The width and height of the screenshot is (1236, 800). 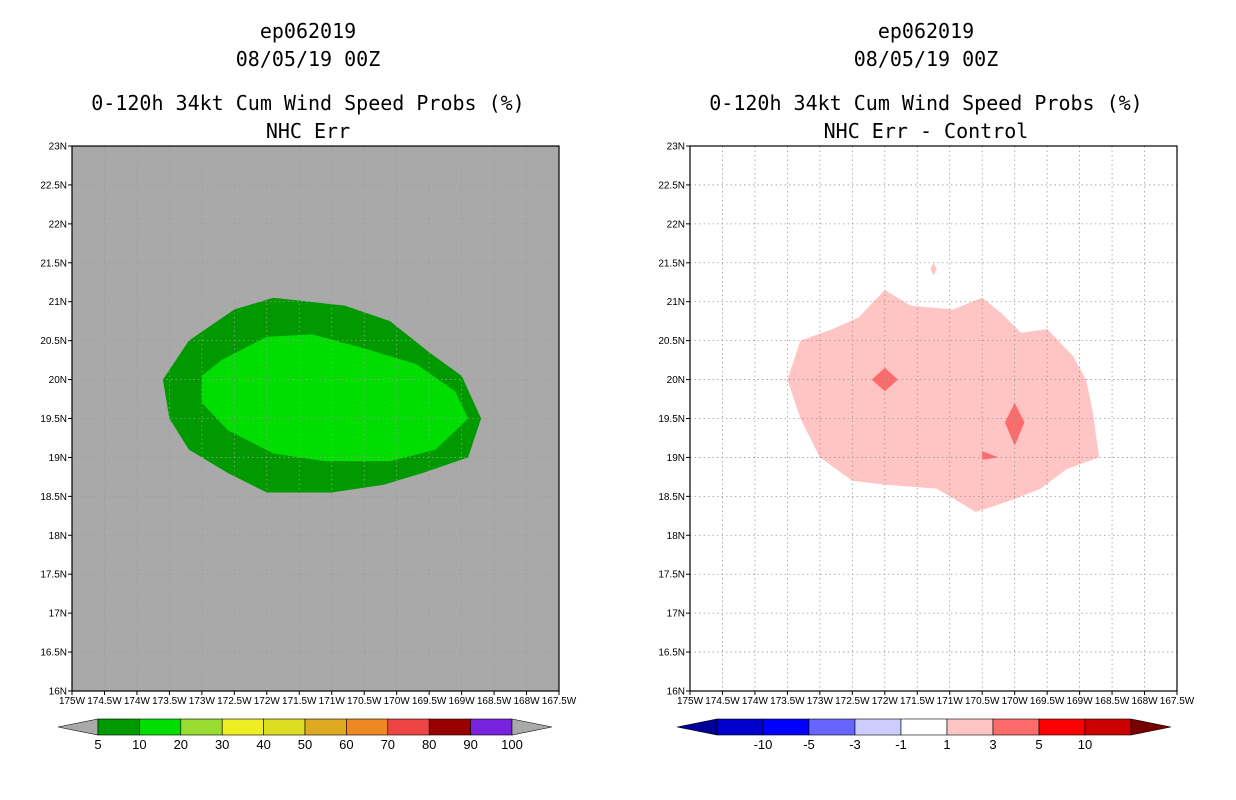 What do you see at coordinates (901, 744) in the screenshot?
I see `colorbar-label: -1` at bounding box center [901, 744].